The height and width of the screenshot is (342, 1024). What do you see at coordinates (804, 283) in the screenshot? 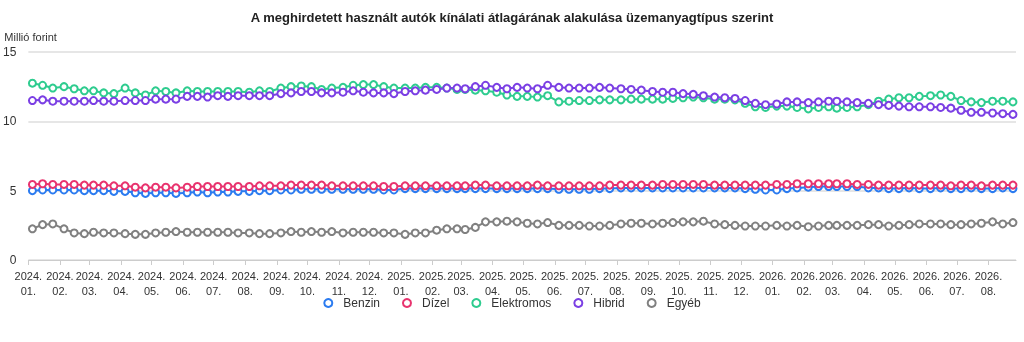
I see `x-tick-label: 2026. 02.` at bounding box center [804, 283].